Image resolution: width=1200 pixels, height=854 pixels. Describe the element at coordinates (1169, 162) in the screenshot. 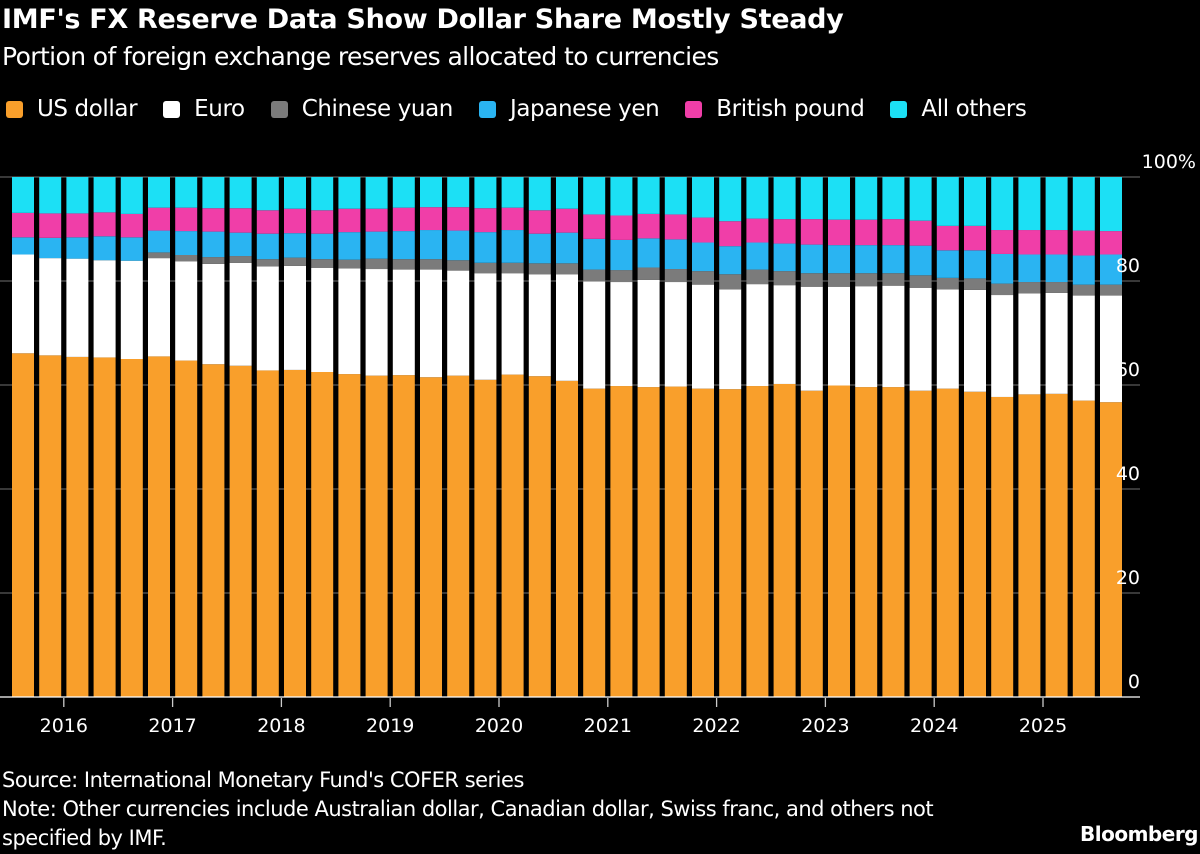

I see `y-tick-label: 100%` at that location.